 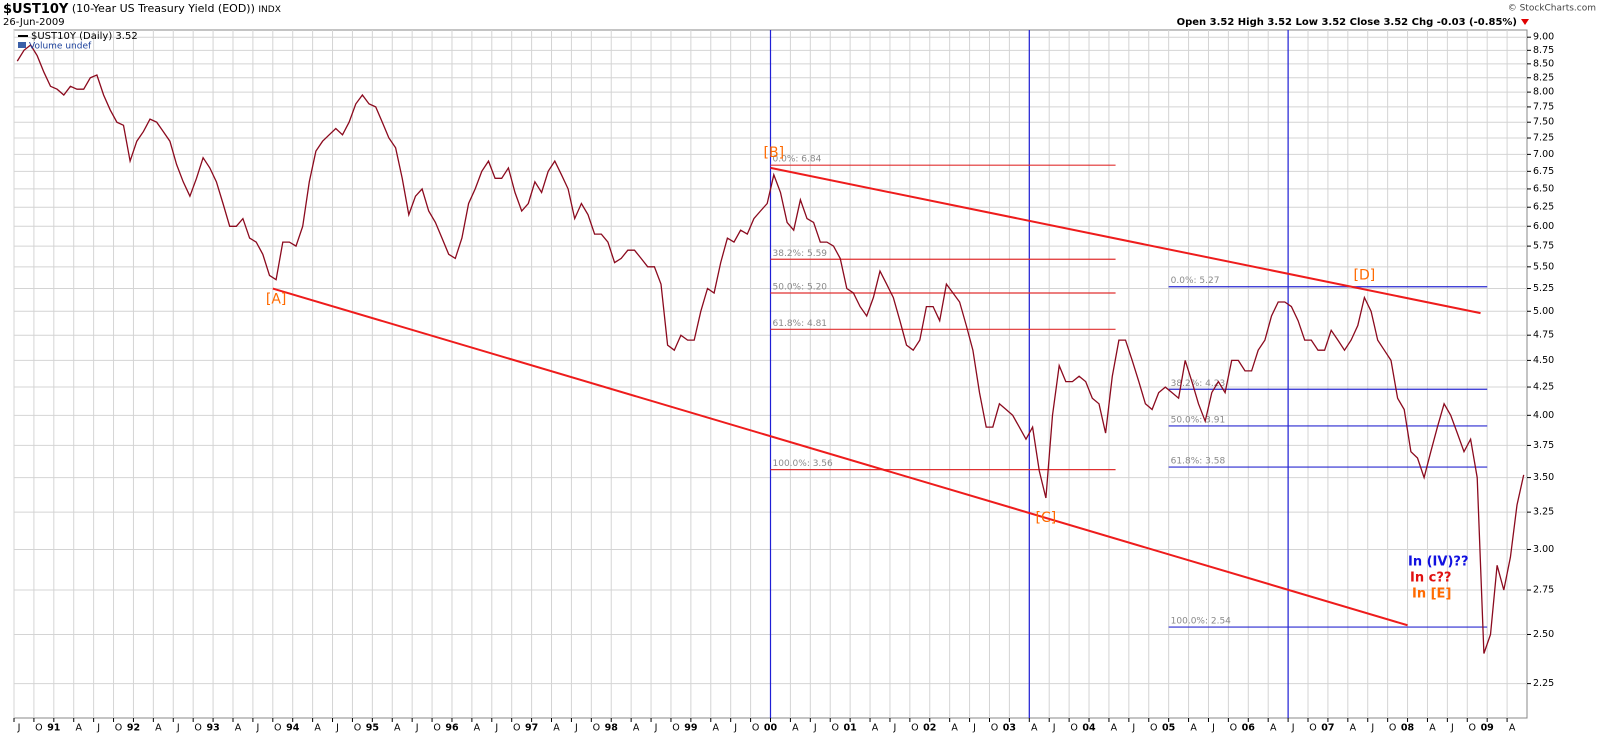 I want to click on y-tick-label: 8.50, so click(x=1543, y=63).